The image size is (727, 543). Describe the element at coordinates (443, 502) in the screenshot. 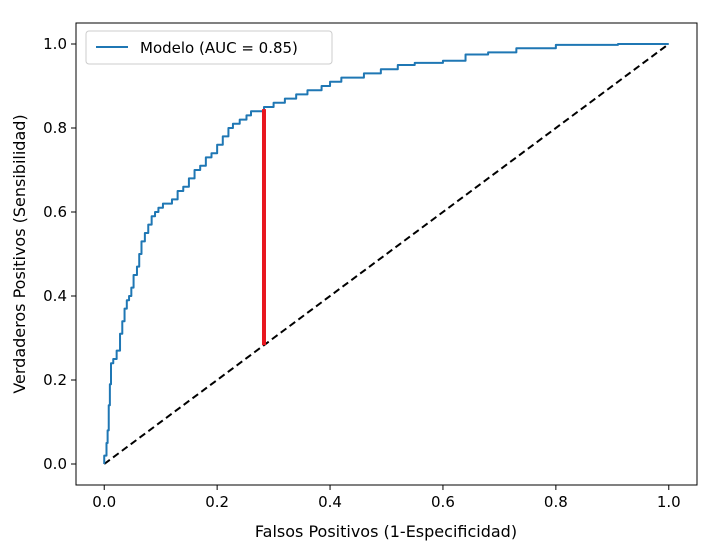

I see `x-tick-label: 0.6` at that location.